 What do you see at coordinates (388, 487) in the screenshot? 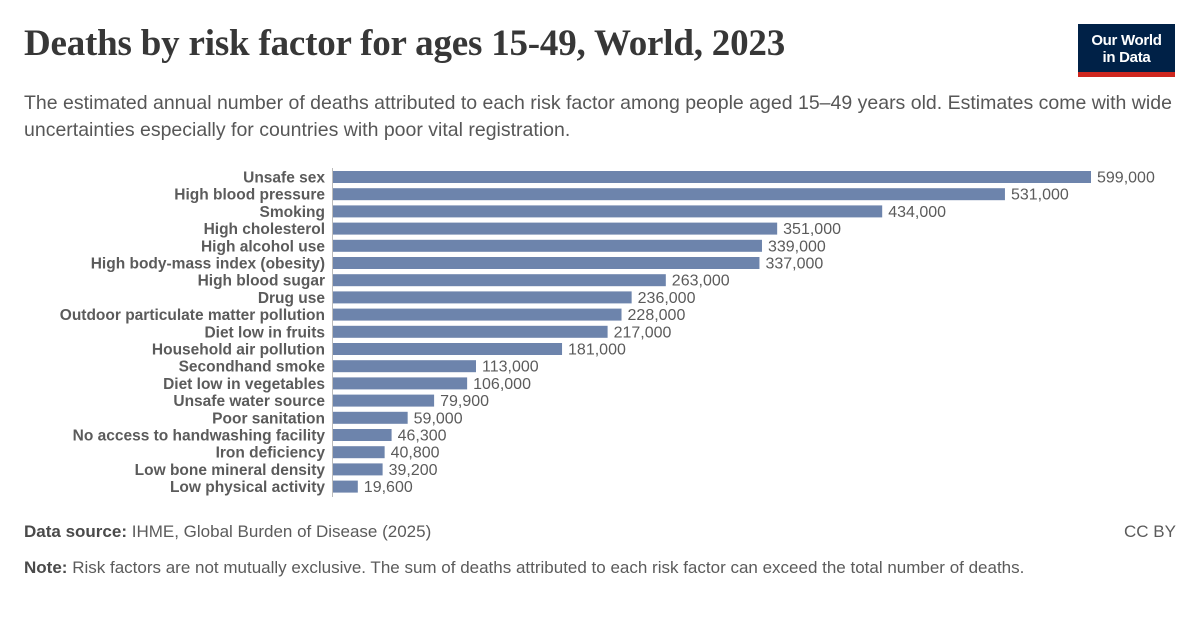
I see `value-label: 19,600` at bounding box center [388, 487].